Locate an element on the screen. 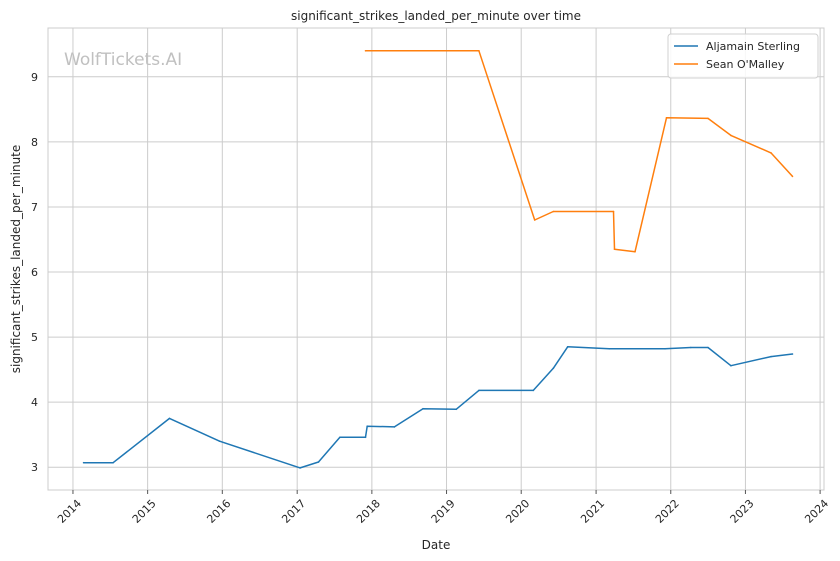 The width and height of the screenshot is (840, 561). y-axis-title: significant_strikes_landed_per_minute is located at coordinates (16, 259).